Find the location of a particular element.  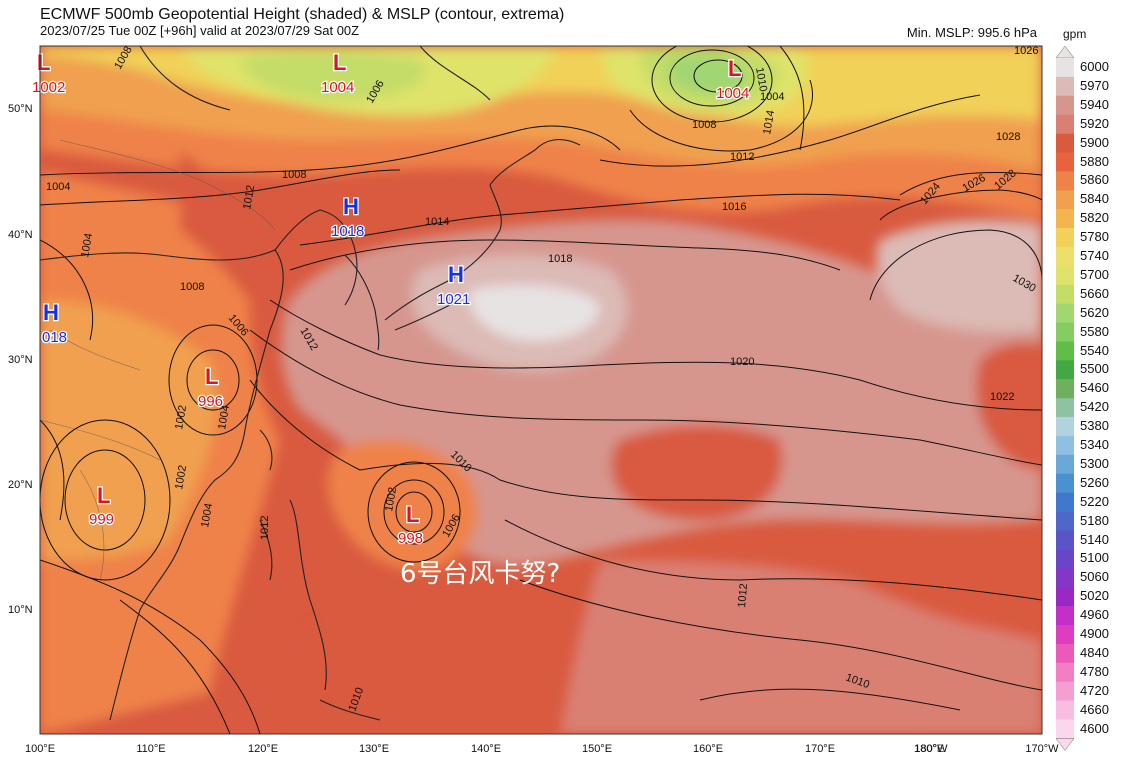

colorbar-label: 4720 is located at coordinates (1094, 690).